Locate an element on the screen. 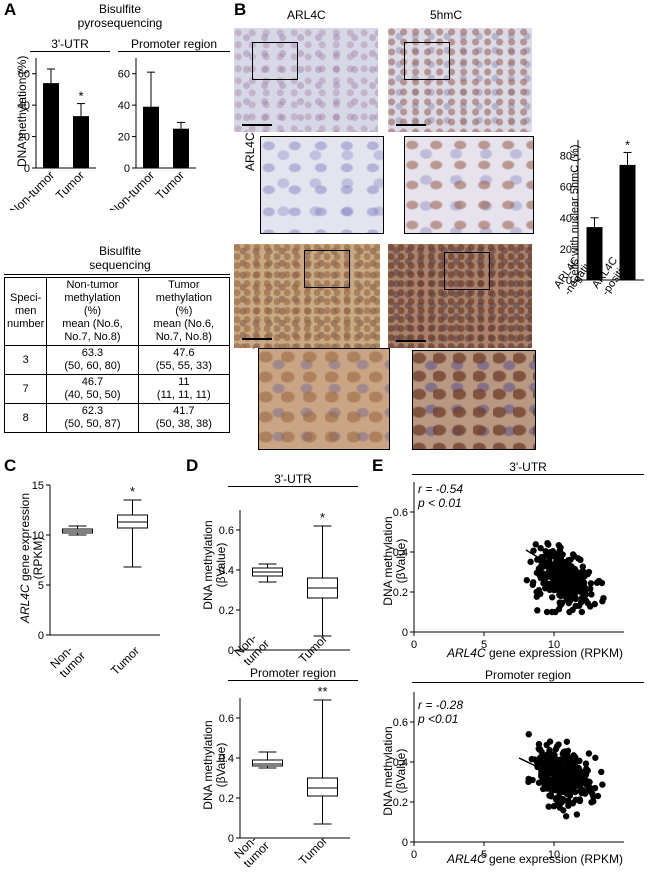  table-cell: 3 is located at coordinates (25, 360).